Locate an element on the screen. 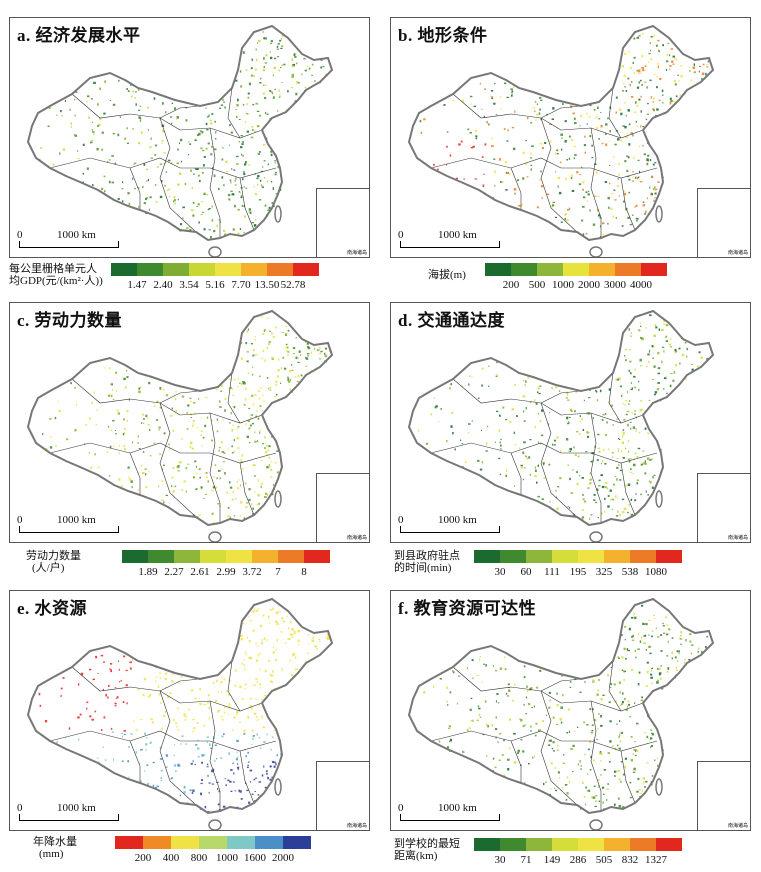 This screenshot has height=872, width=761. scale-distance-f: 1000 km is located at coordinates (457, 808).